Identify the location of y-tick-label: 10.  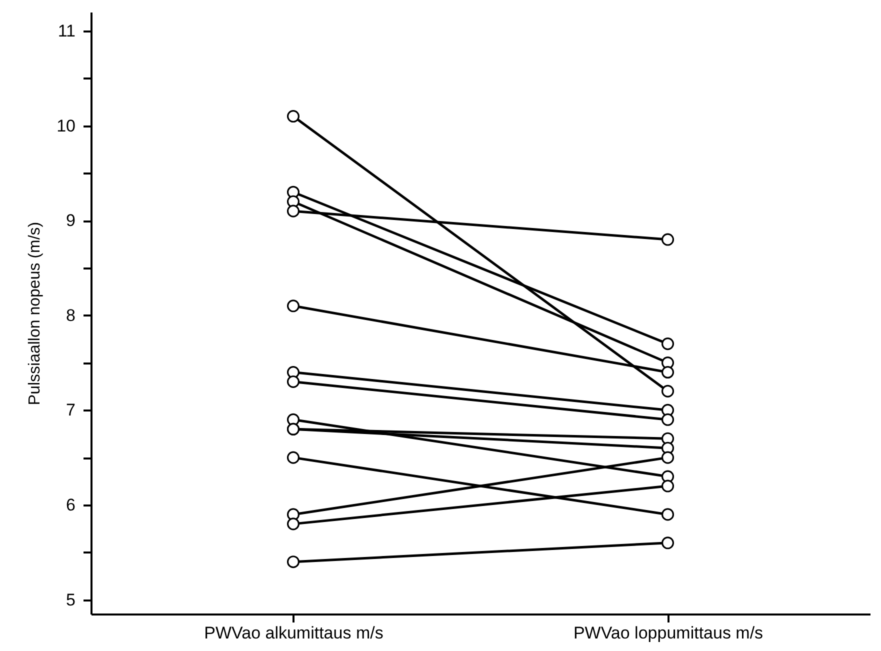
(66, 126).